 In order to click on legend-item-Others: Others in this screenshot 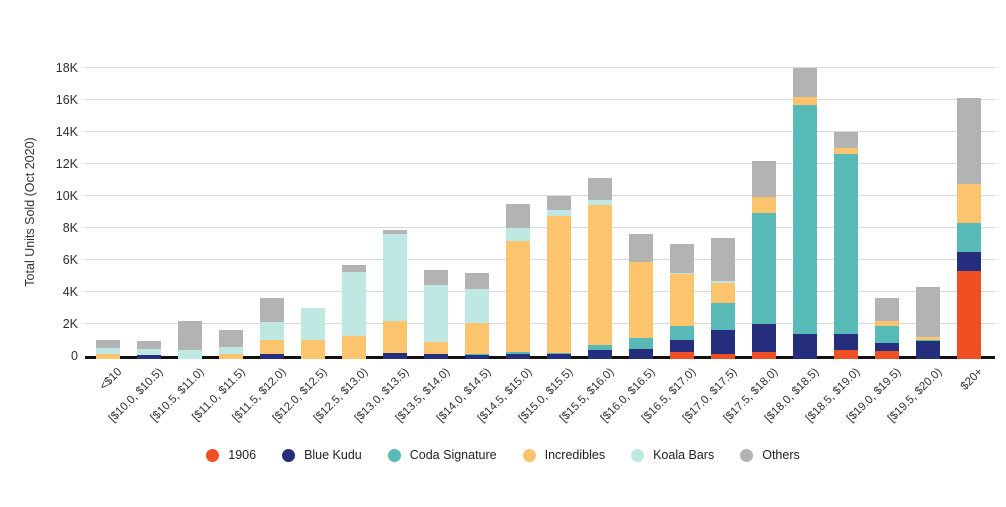, I will do `click(770, 455)`.